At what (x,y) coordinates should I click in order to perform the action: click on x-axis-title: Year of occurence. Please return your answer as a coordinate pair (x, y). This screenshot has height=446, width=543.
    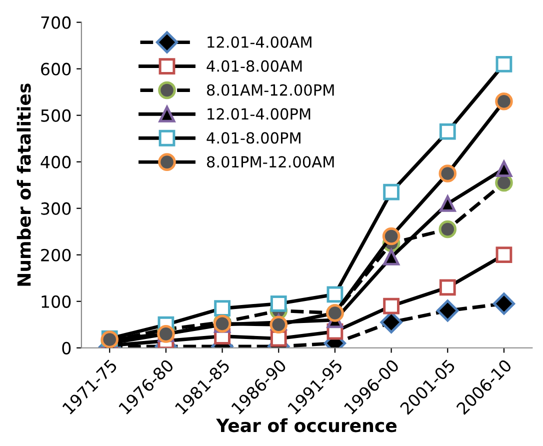
    Looking at the image, I should click on (306, 425).